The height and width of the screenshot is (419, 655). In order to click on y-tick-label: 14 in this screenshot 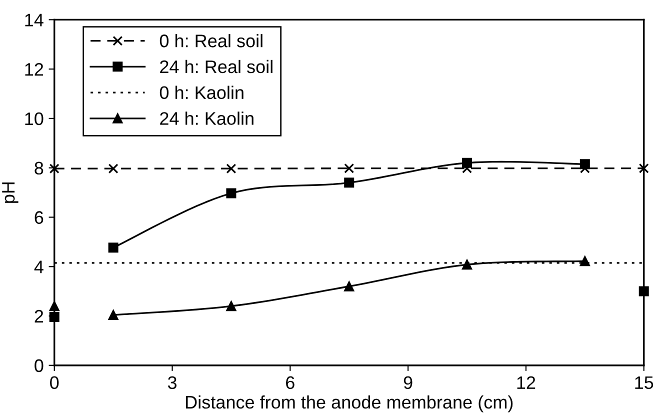, I will do `click(34, 20)`.